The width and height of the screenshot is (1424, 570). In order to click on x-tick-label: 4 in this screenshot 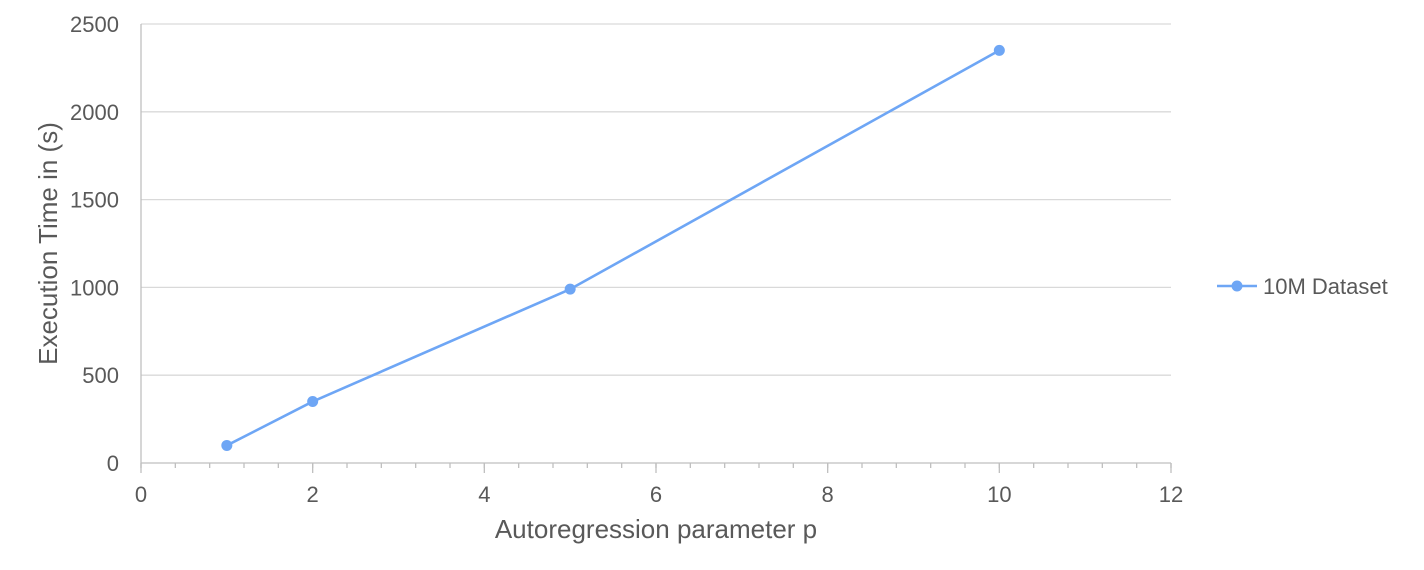, I will do `click(484, 494)`.